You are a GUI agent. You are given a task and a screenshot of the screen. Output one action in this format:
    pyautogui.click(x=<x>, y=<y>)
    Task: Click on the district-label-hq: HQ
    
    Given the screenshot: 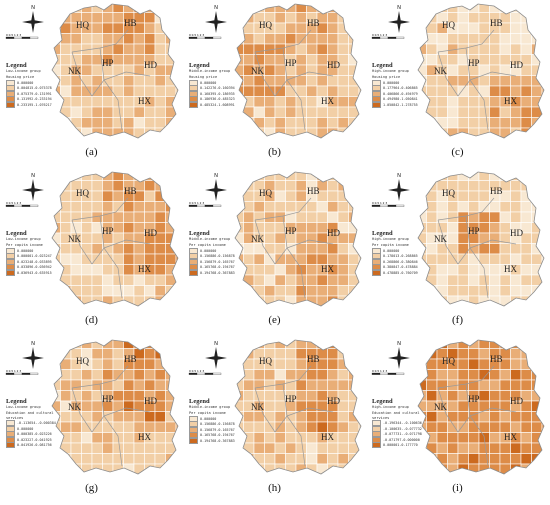 What is the action you would take?
    pyautogui.click(x=265, y=361)
    